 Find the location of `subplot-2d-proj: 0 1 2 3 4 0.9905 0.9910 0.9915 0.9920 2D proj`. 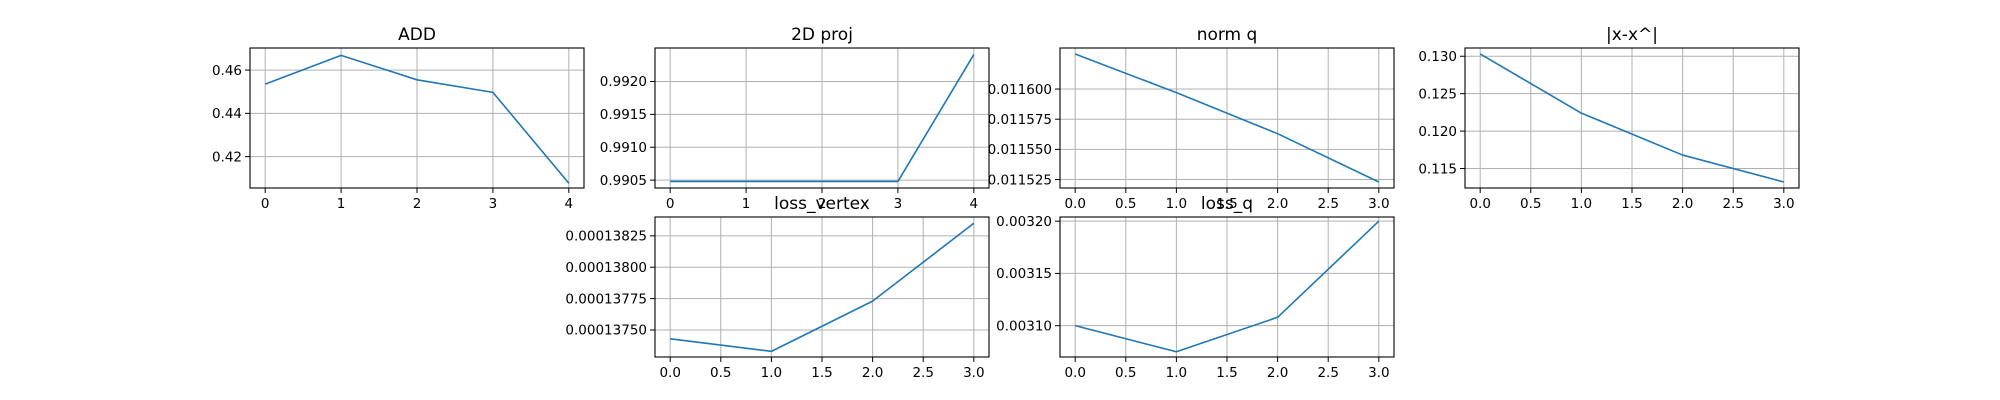

subplot-2d-proj: 0 1 2 3 4 0.9905 0.9910 0.9915 0.9920 2D proj is located at coordinates (795, 118).